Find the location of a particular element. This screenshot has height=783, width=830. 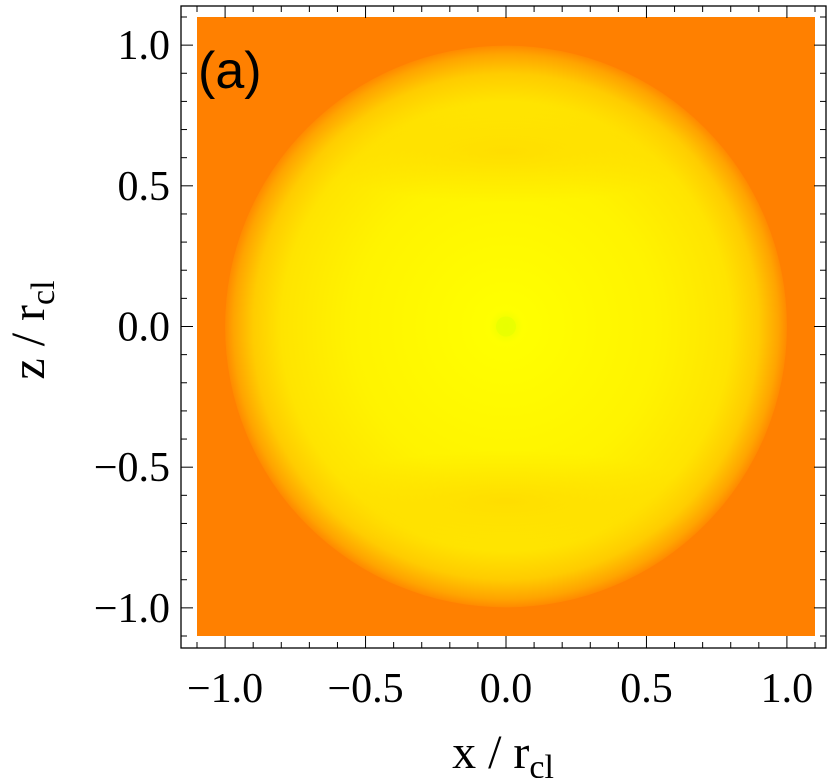

heatmap-center-dot is located at coordinates (506, 326).